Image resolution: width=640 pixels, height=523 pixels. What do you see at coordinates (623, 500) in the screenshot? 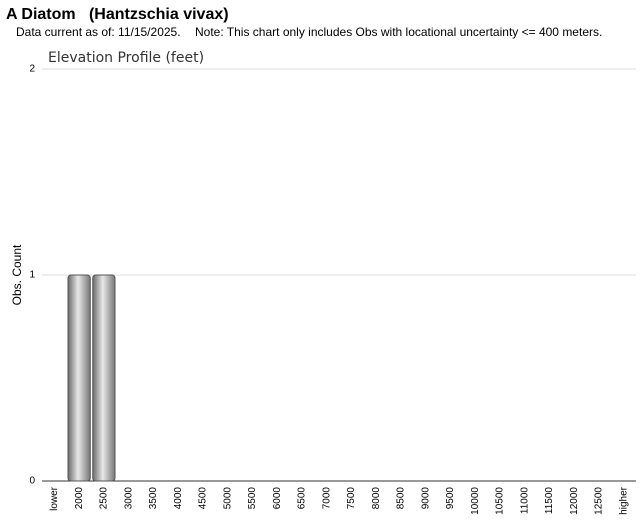
I see `x-tick-label: higher` at bounding box center [623, 500].